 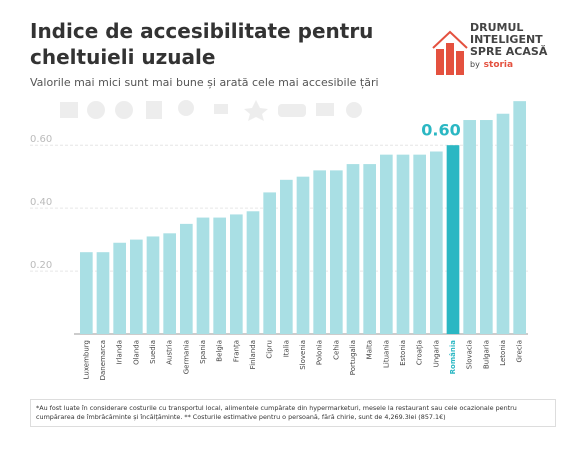 What do you see at coordinates (353, 357) in the screenshot?
I see `x-tick-label: Portugalia` at bounding box center [353, 357].